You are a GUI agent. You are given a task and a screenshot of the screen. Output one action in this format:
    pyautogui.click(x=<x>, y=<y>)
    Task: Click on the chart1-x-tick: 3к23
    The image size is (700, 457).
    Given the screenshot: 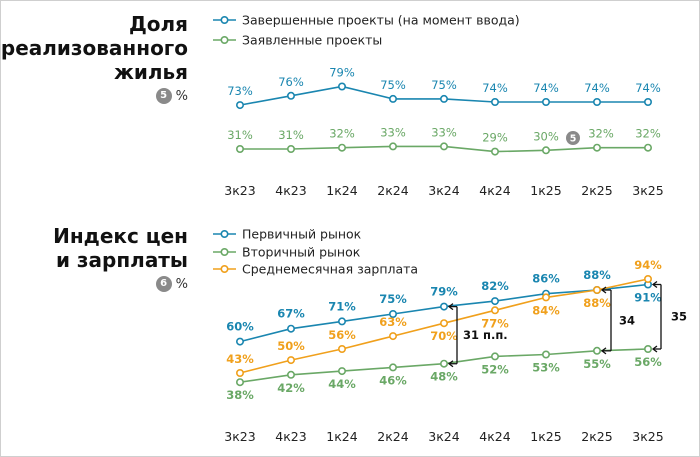 What is the action you would take?
    pyautogui.click(x=239, y=190)
    